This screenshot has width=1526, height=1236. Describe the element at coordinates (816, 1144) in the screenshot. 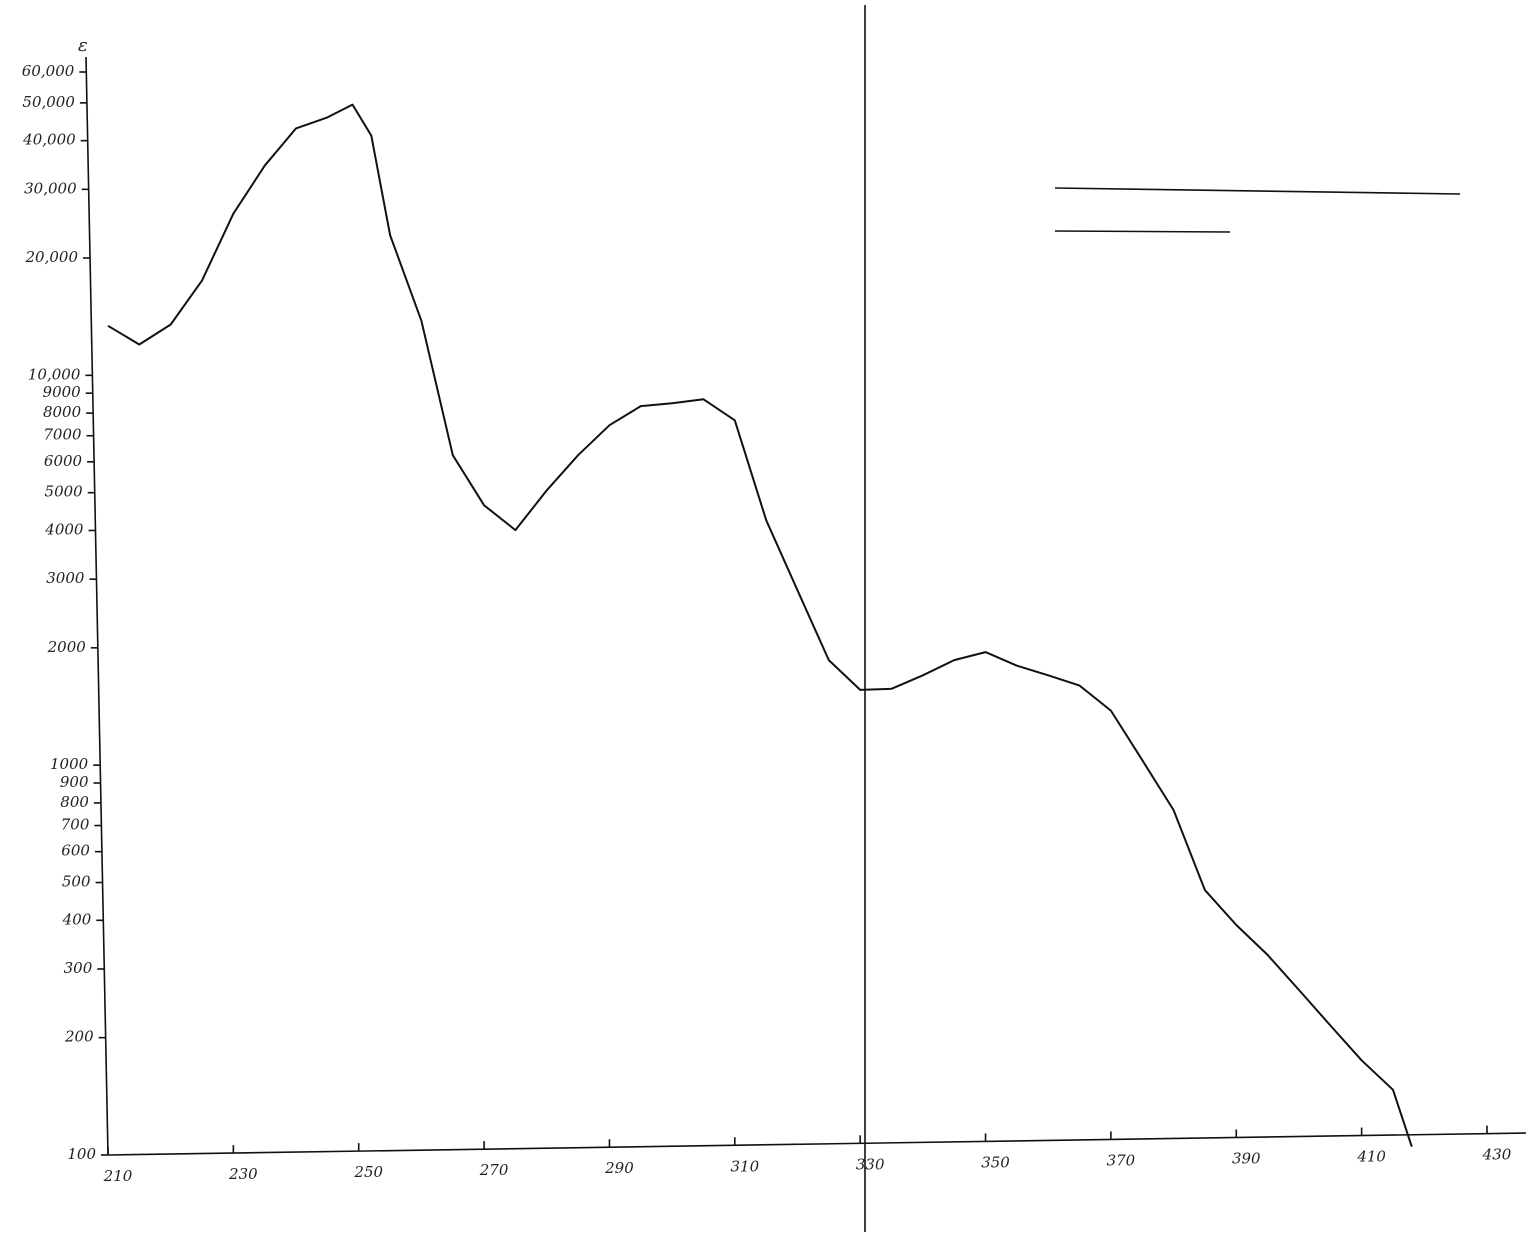

I see `x-axis` at that location.